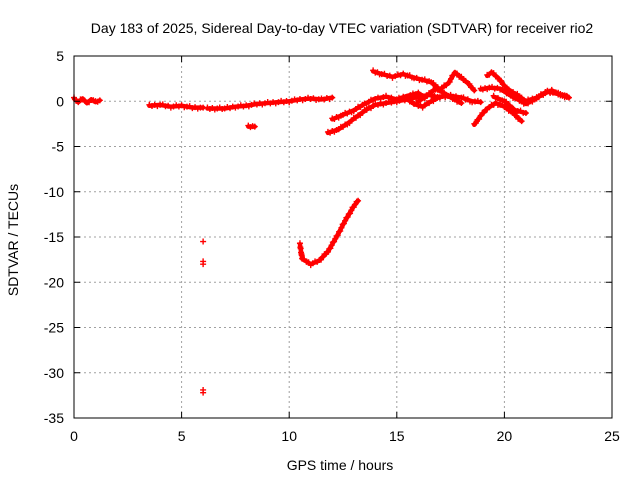  What do you see at coordinates (289, 436) in the screenshot?
I see `x-tick-label: 10` at bounding box center [289, 436].